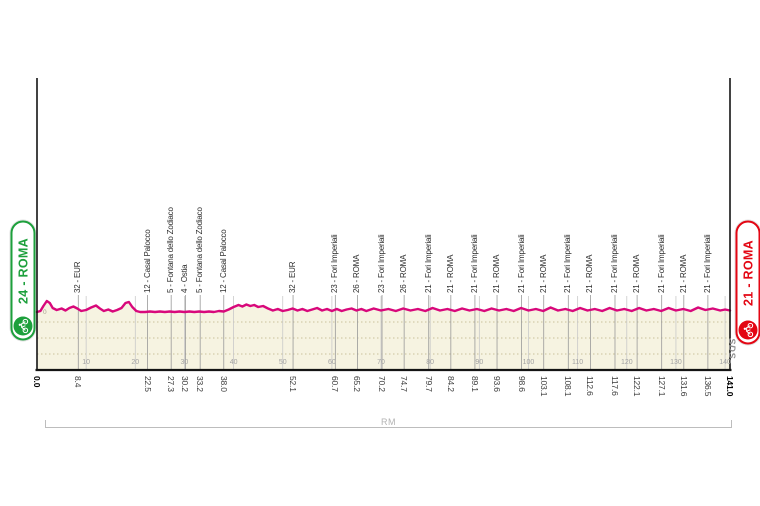 Image resolution: width=760 pixels, height=506 pixels. I want to click on distance-label: 93.6, so click(497, 384).